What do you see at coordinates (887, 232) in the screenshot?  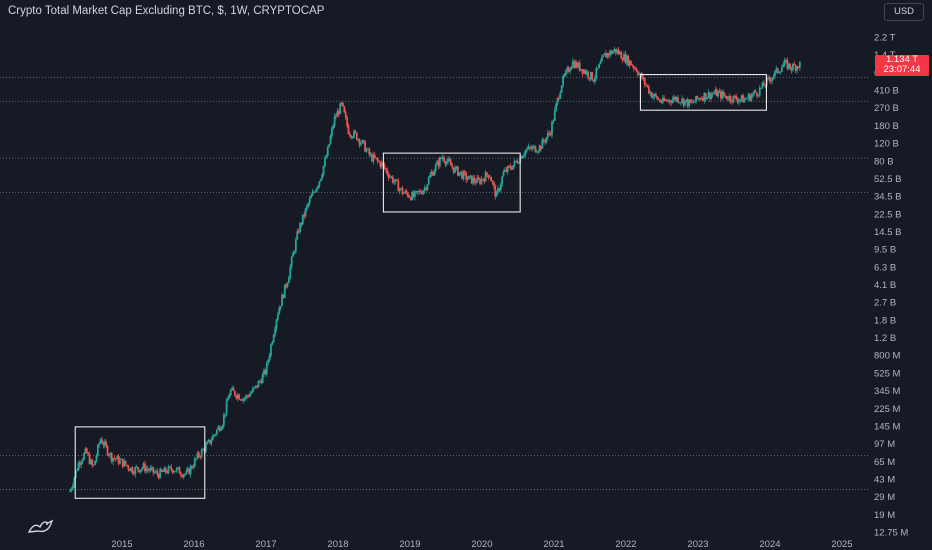 I see `y-tick-label: 14.5 B` at bounding box center [887, 232].